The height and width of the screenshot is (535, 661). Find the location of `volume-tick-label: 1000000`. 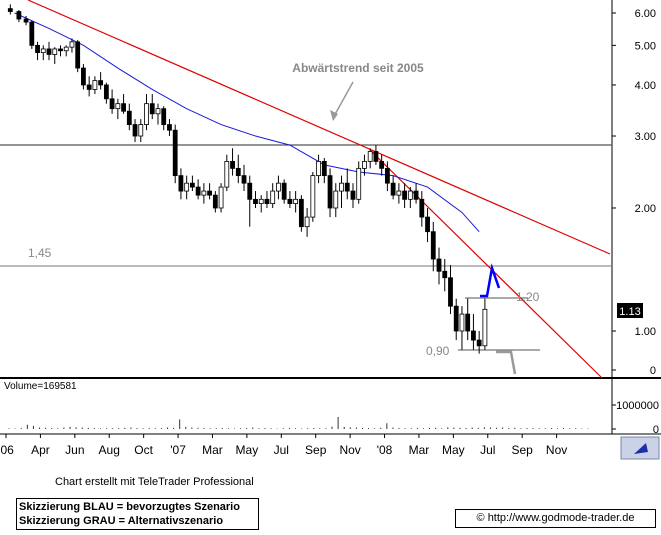

volume-tick-label: 1000000 is located at coordinates (637, 406).